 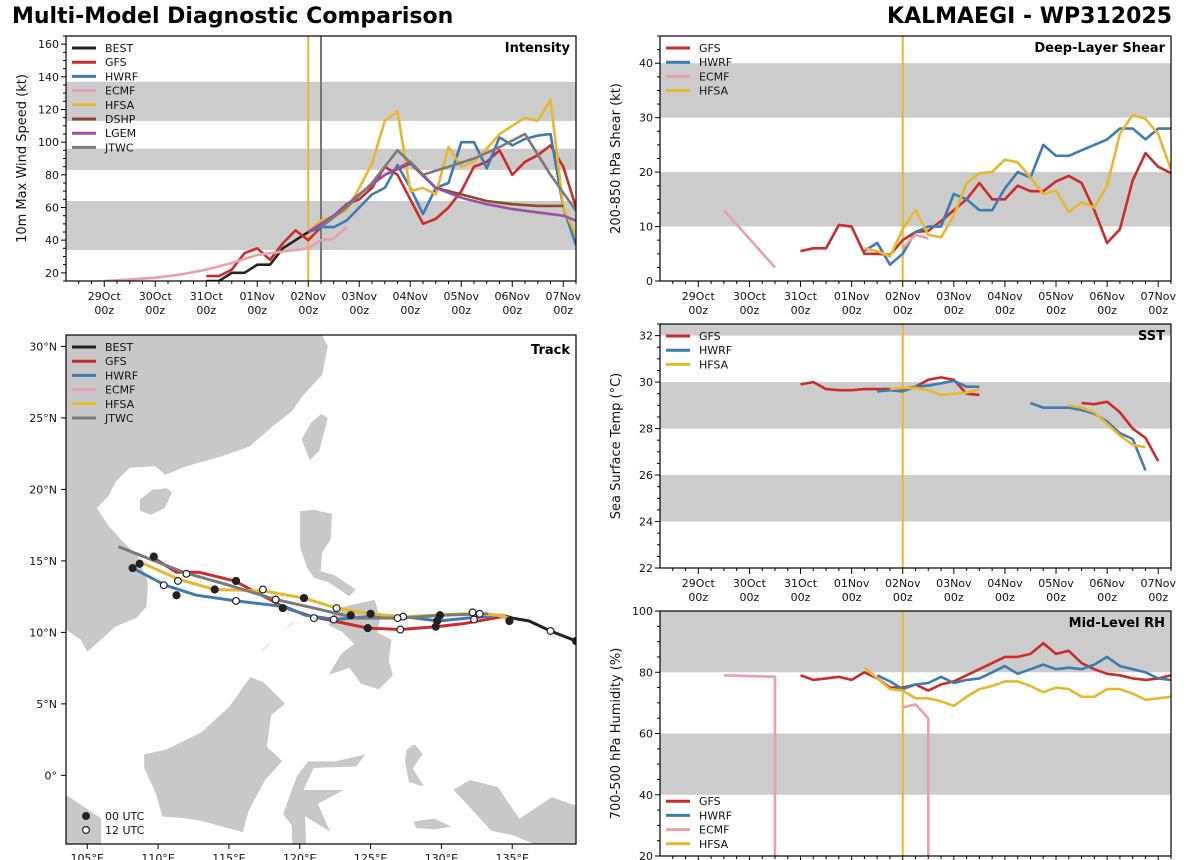 What do you see at coordinates (954, 583) in the screenshot?
I see `x-tick-label: 03Nov` at bounding box center [954, 583].